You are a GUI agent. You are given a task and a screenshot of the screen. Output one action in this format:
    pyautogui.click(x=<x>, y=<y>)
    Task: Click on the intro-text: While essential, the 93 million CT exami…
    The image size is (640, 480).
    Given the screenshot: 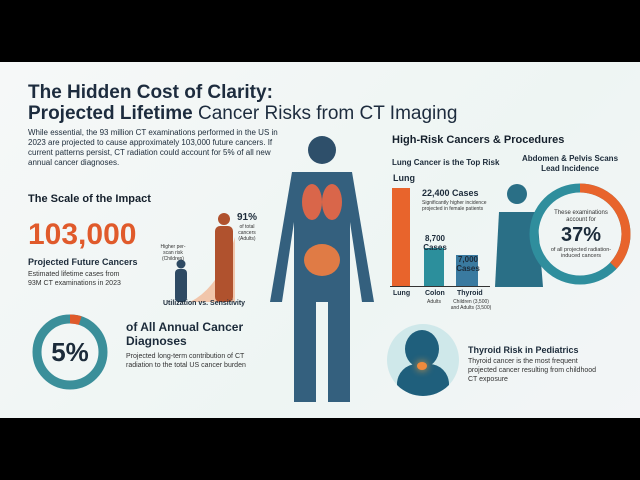 What is the action you would take?
    pyautogui.click(x=153, y=147)
    